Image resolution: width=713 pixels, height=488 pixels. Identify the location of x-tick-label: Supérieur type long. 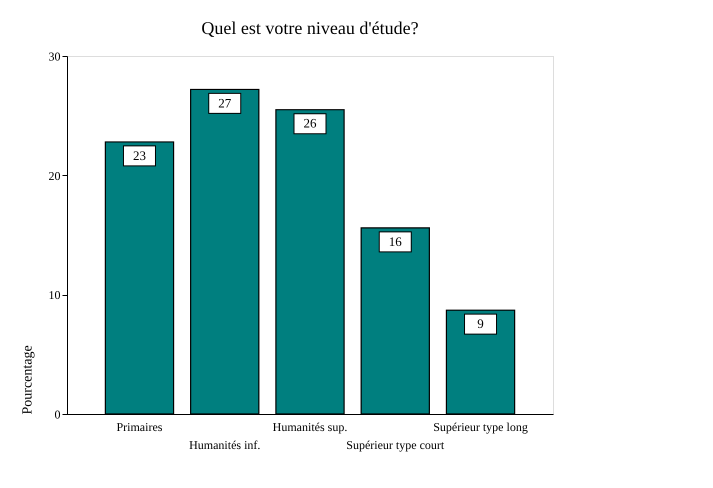
(480, 427).